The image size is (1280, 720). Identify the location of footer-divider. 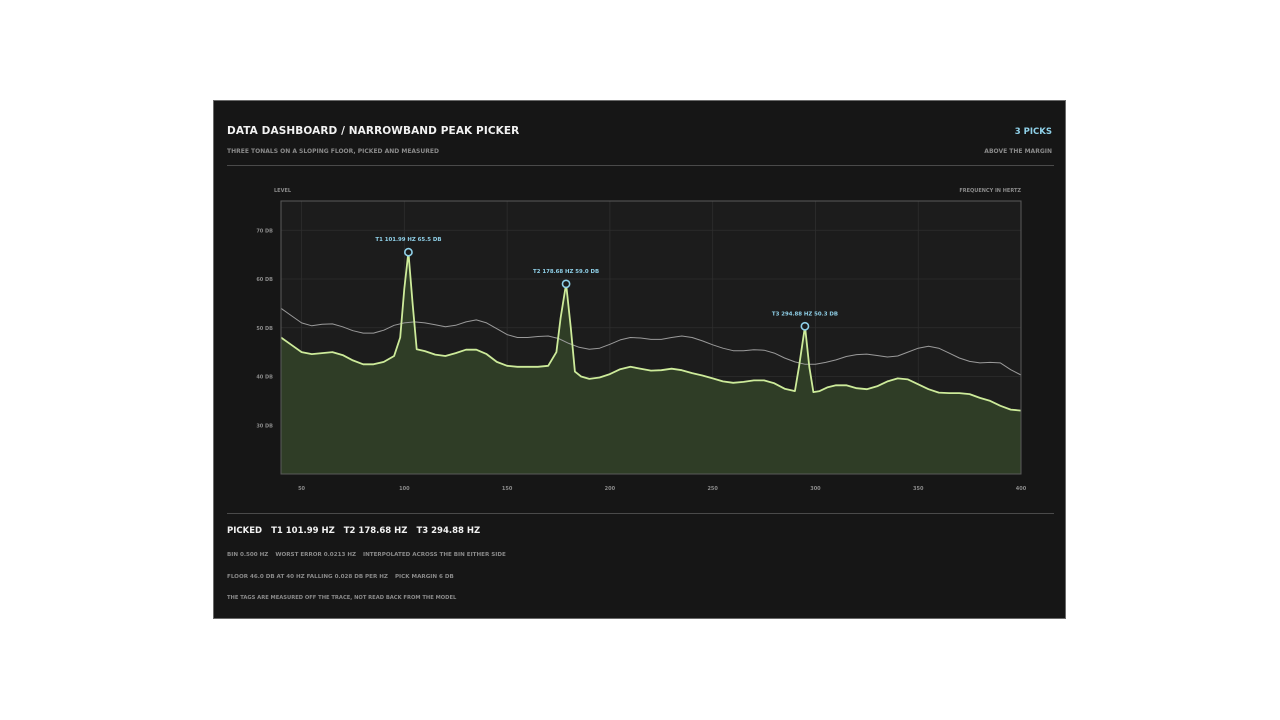
(640, 513).